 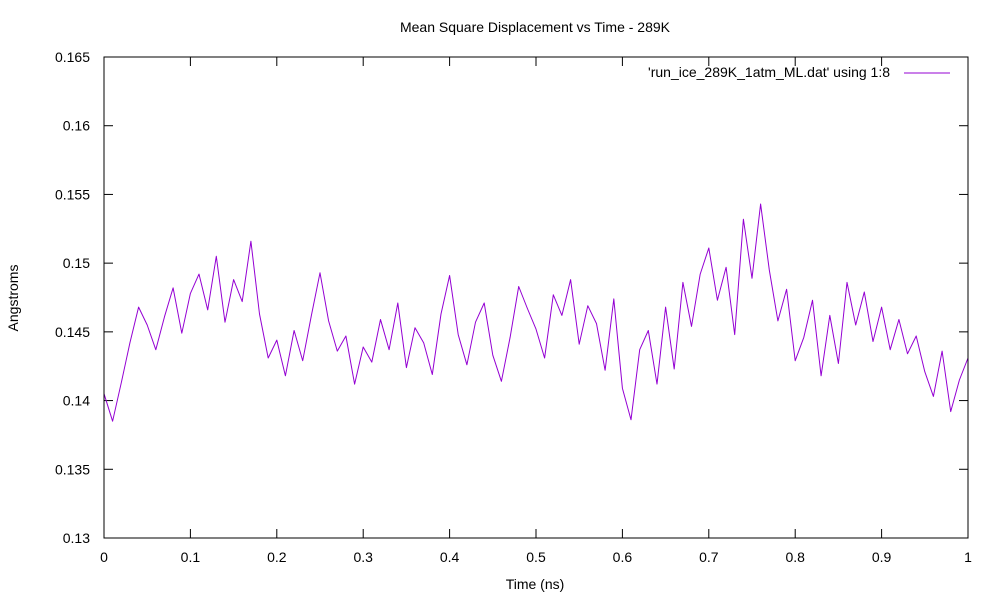 What do you see at coordinates (72, 194) in the screenshot?
I see `y-tick-label: 0.155` at bounding box center [72, 194].